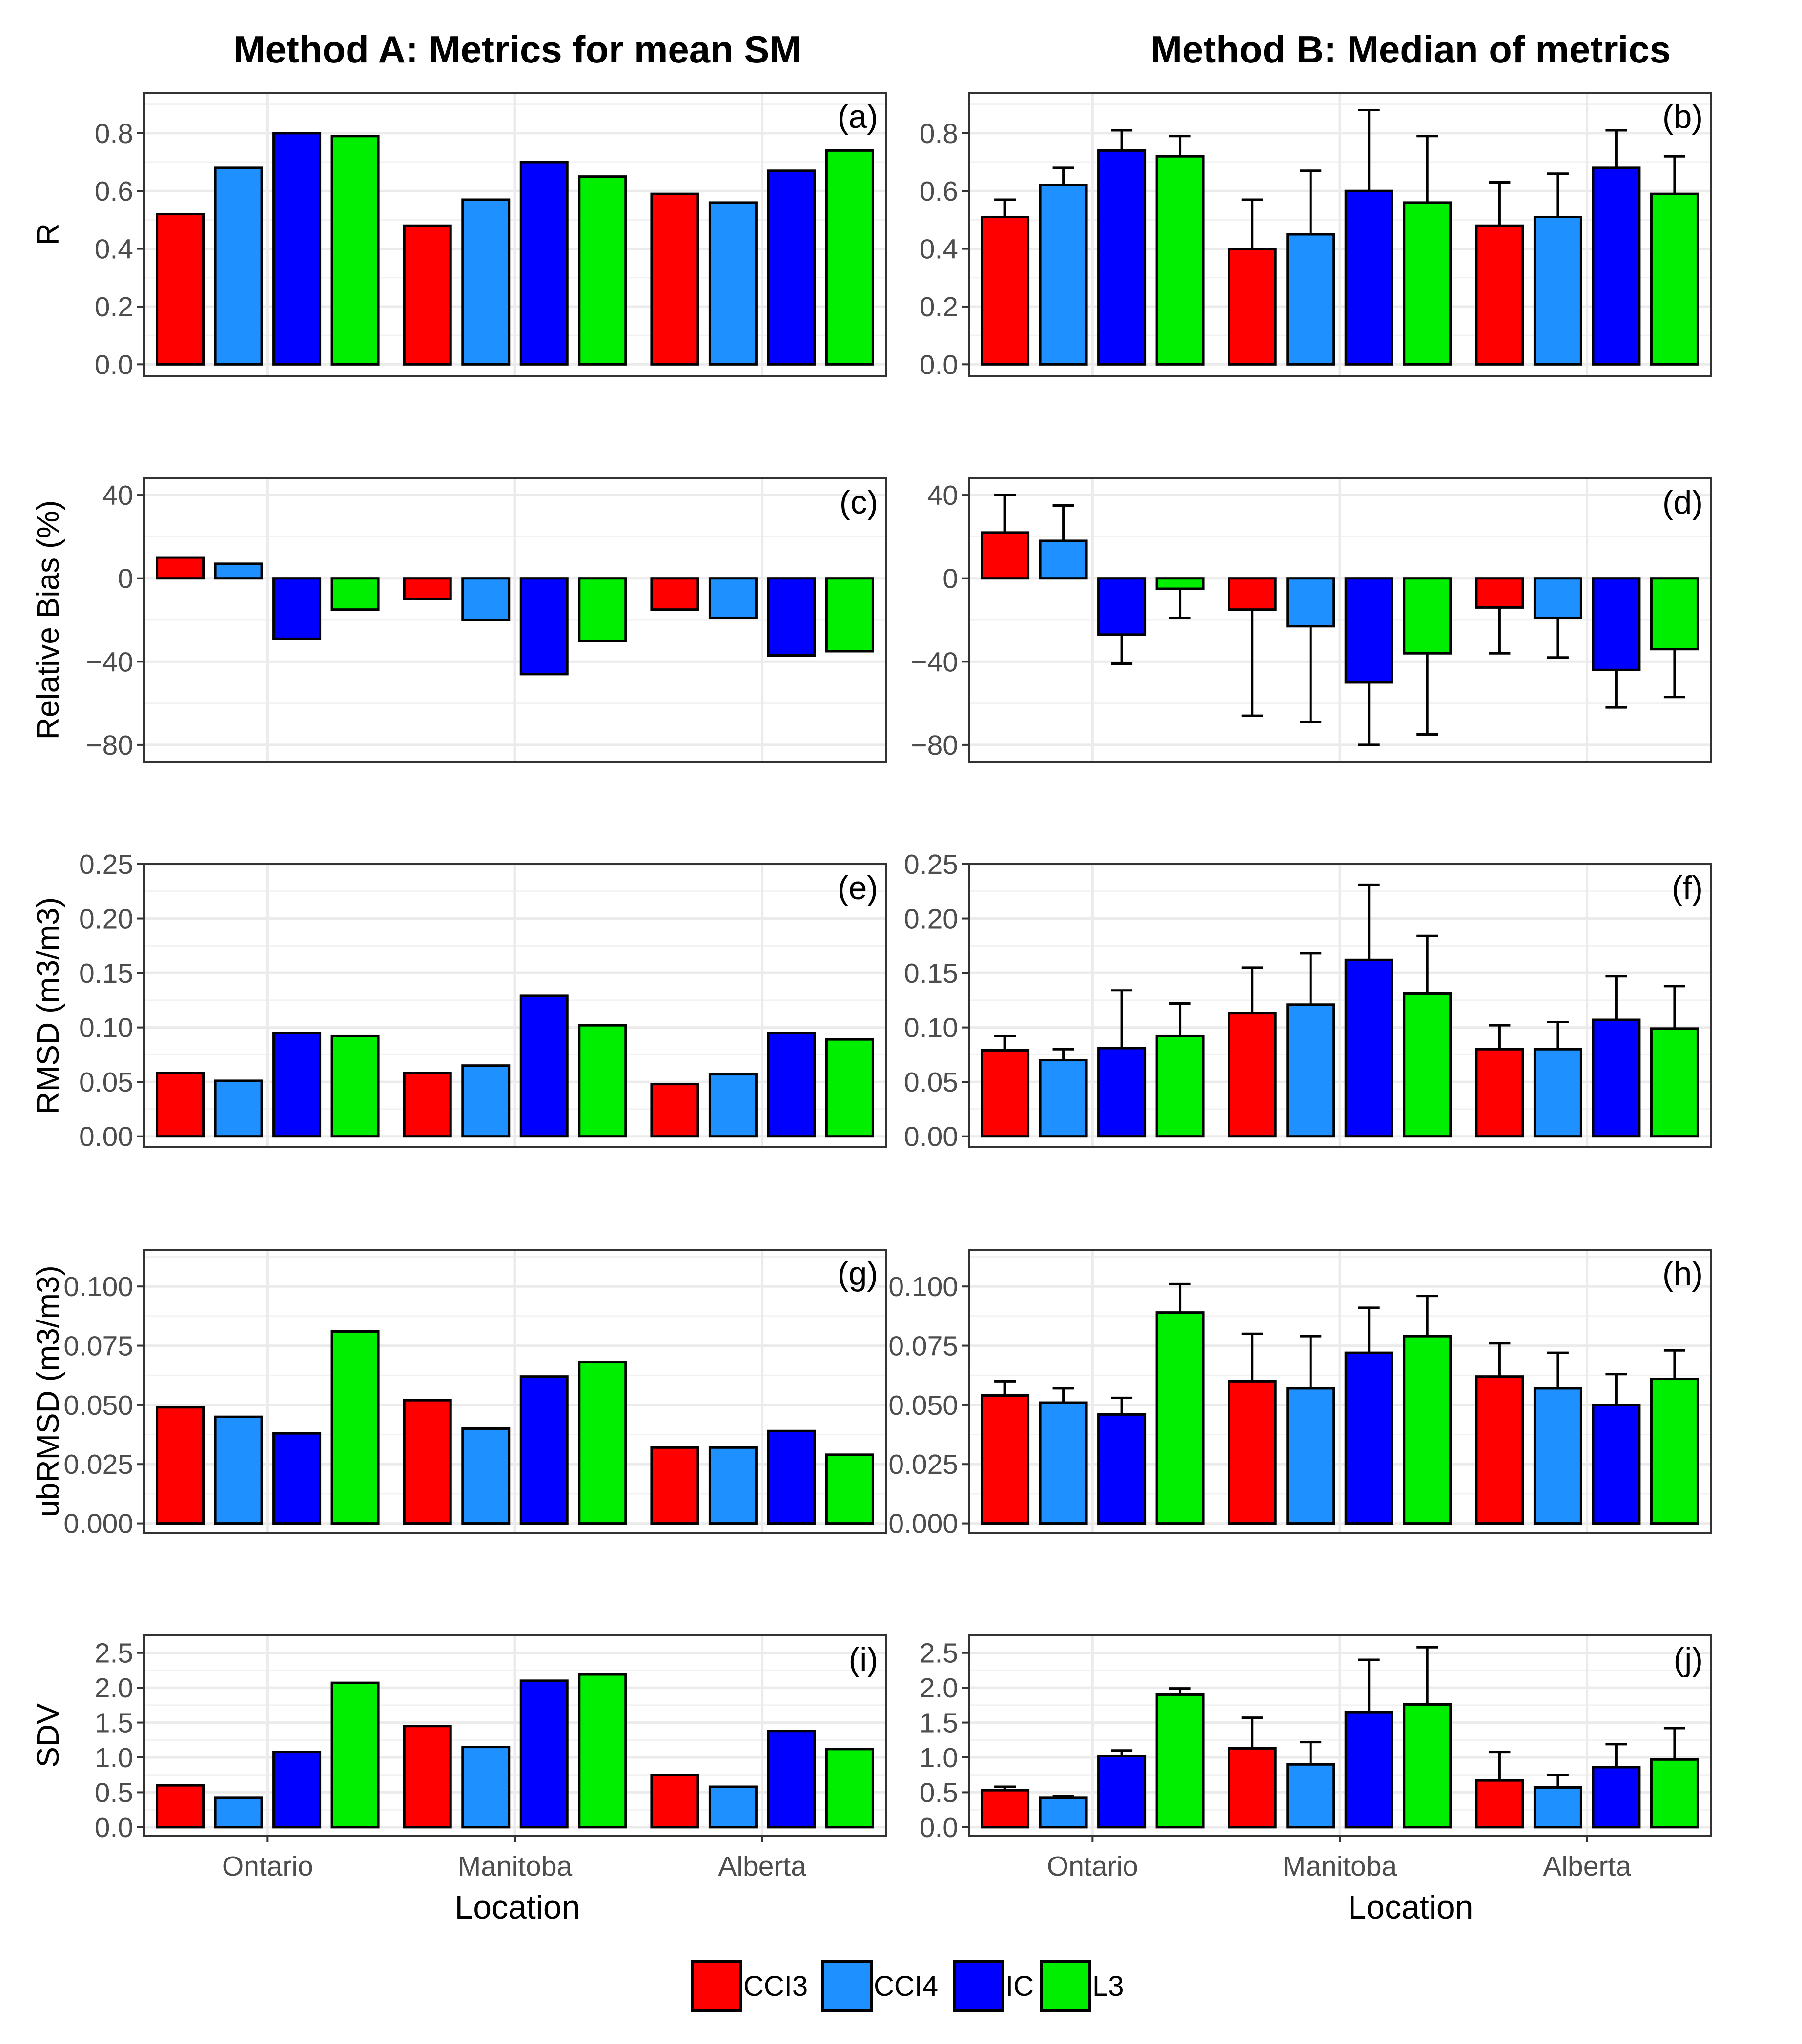 This screenshot has width=1802, height=2044. Describe the element at coordinates (47, 234) in the screenshot. I see `panel-a-y-axis-label: R` at that location.